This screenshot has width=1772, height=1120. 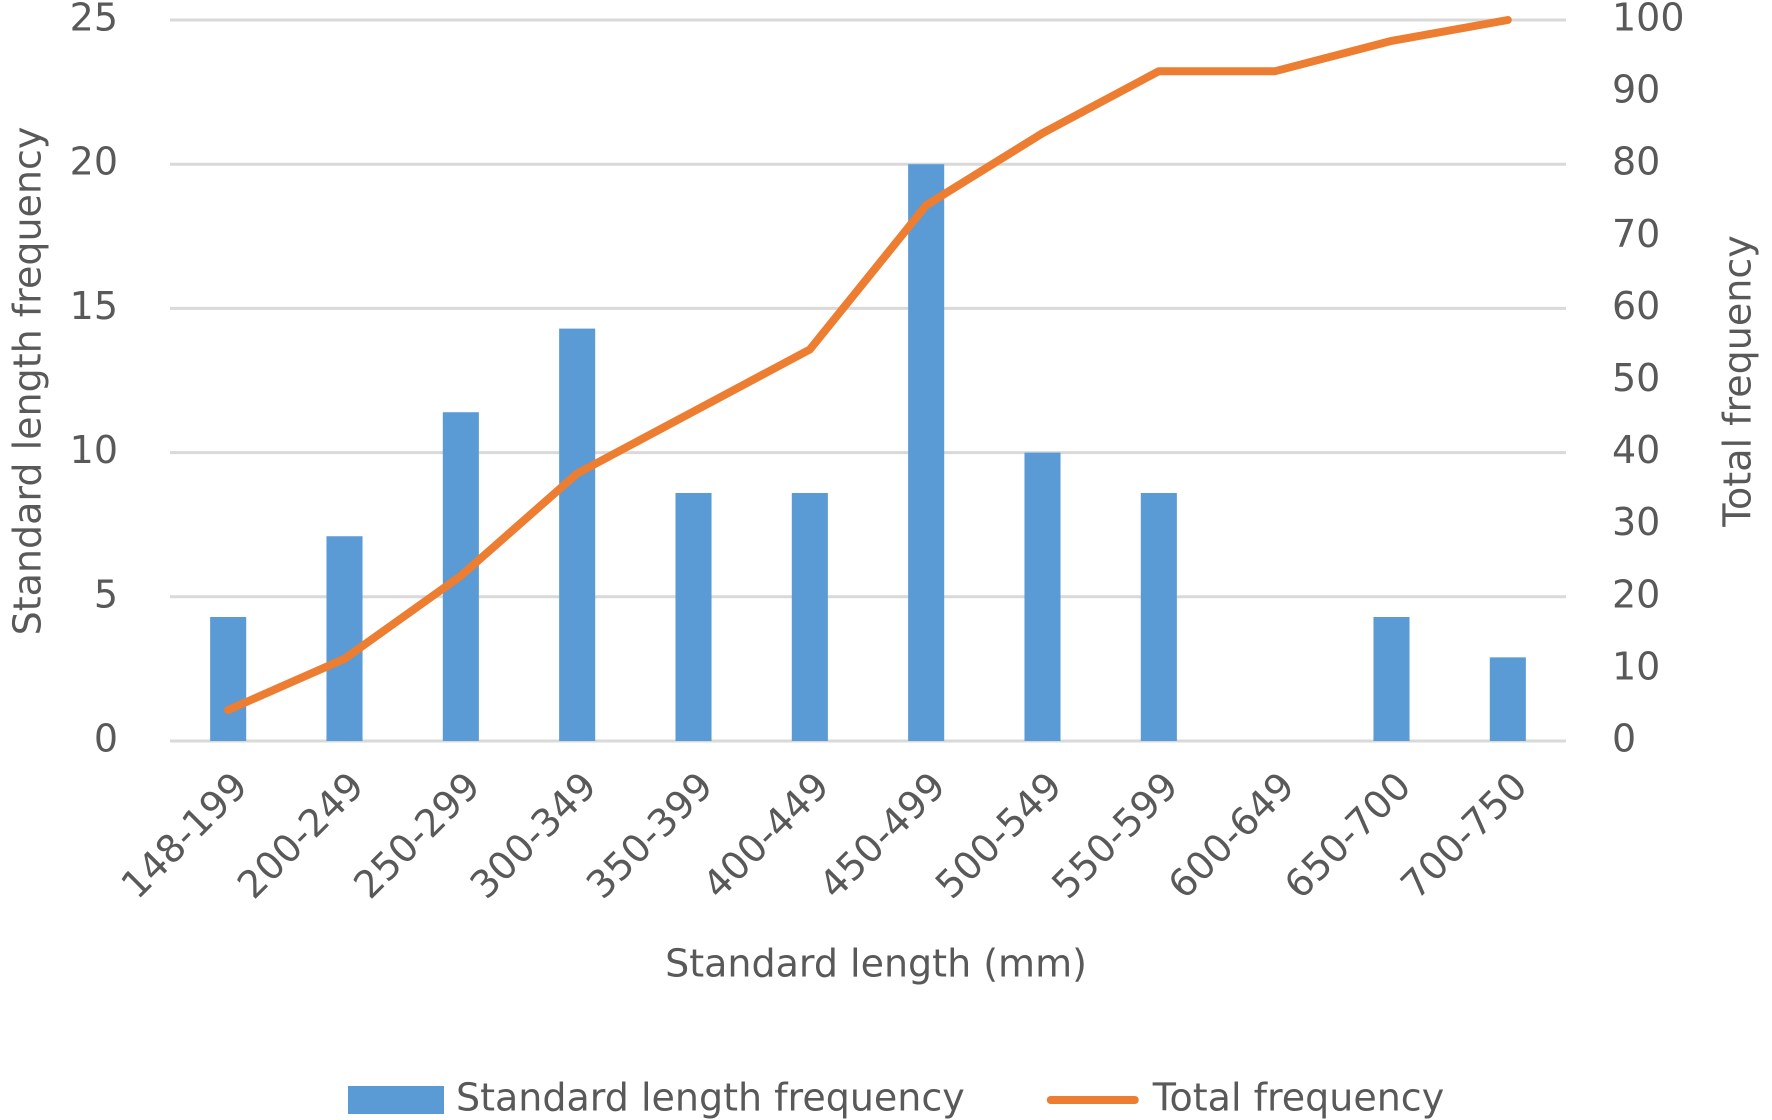 I want to click on x-tick-label: 250-299, so click(x=416, y=835).